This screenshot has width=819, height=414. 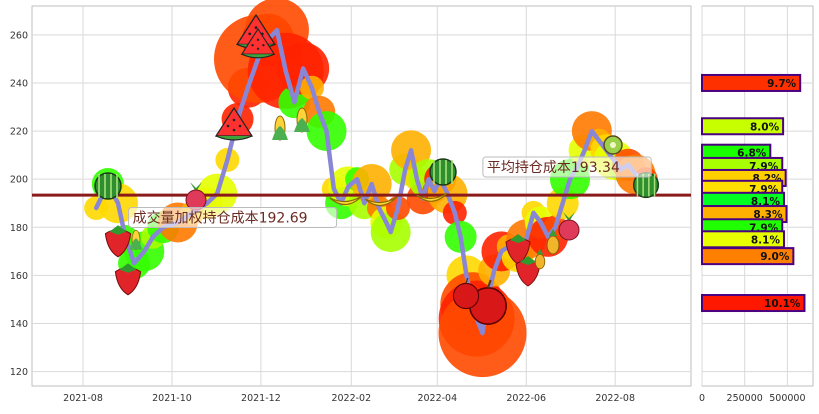 What do you see at coordinates (702, 398) in the screenshot?
I see `volume-tick-label: 0` at bounding box center [702, 398].